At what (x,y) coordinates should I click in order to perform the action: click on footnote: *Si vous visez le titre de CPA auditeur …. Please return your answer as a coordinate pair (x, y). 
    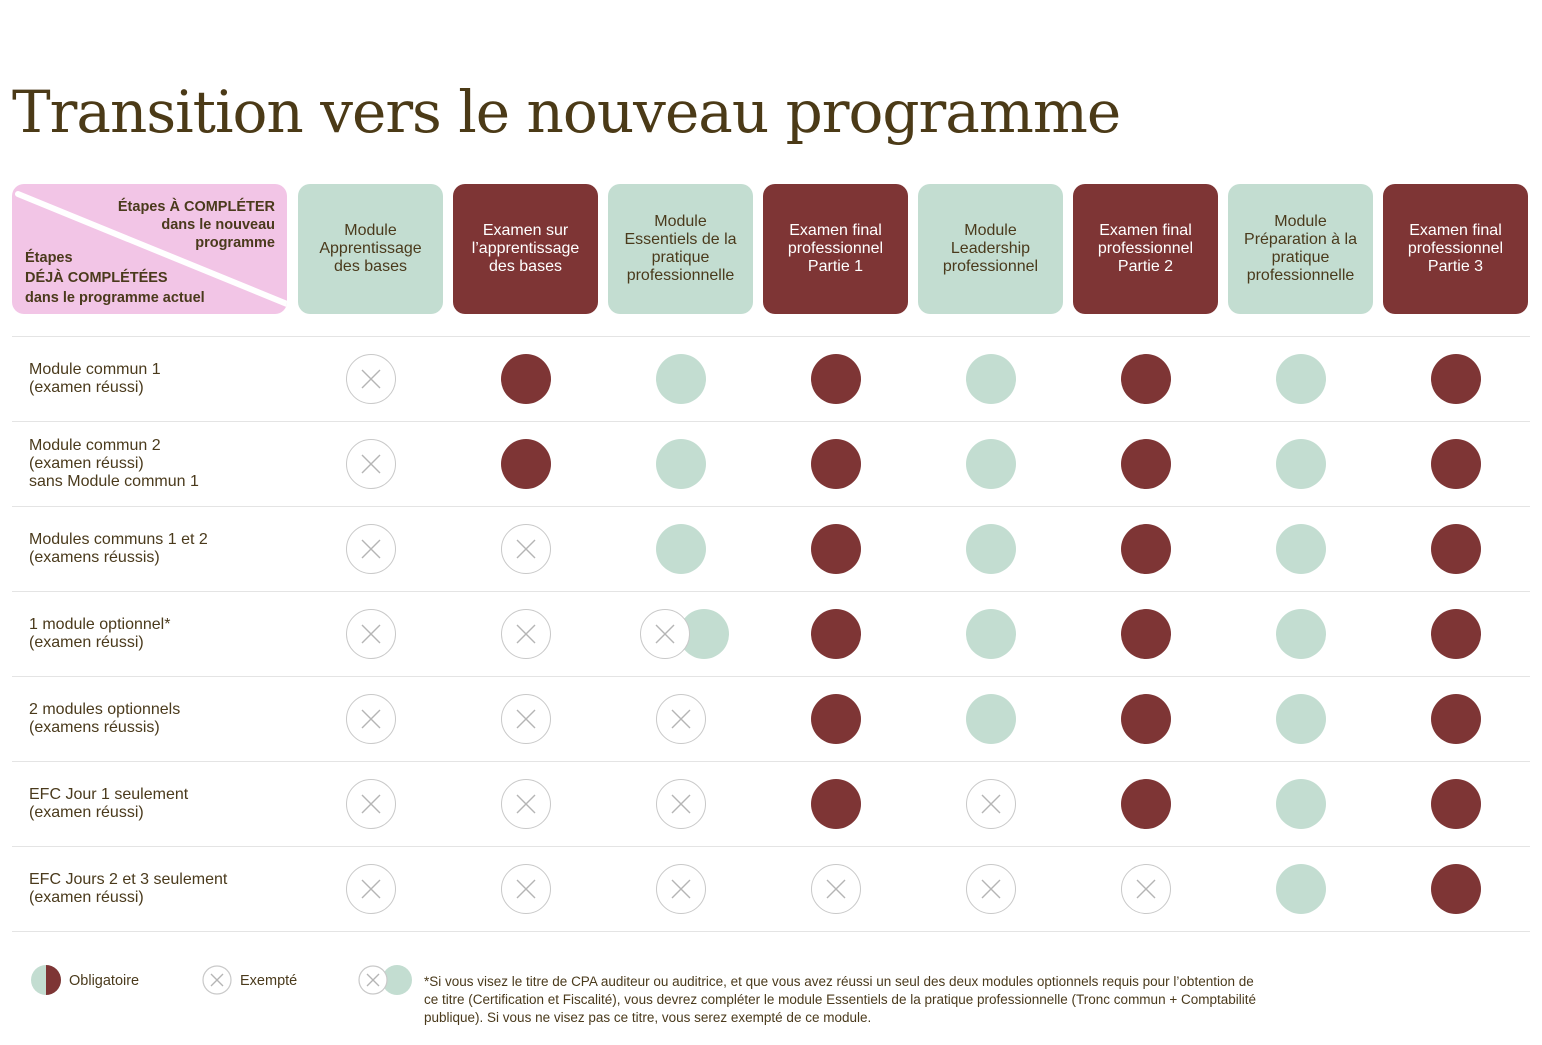
    Looking at the image, I should click on (840, 999).